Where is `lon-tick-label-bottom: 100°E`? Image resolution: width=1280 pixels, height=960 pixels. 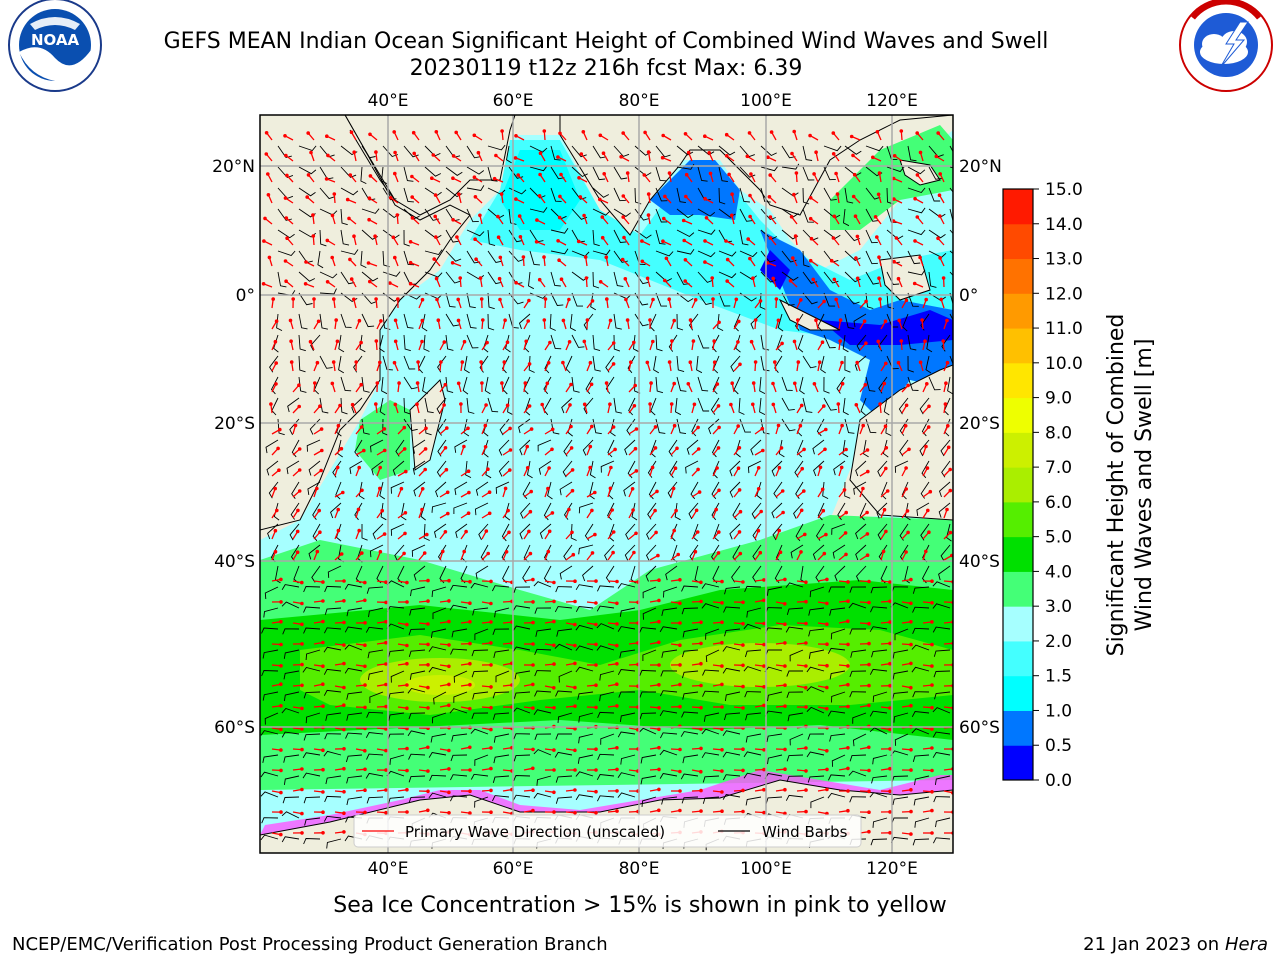 lon-tick-label-bottom: 100°E is located at coordinates (766, 869).